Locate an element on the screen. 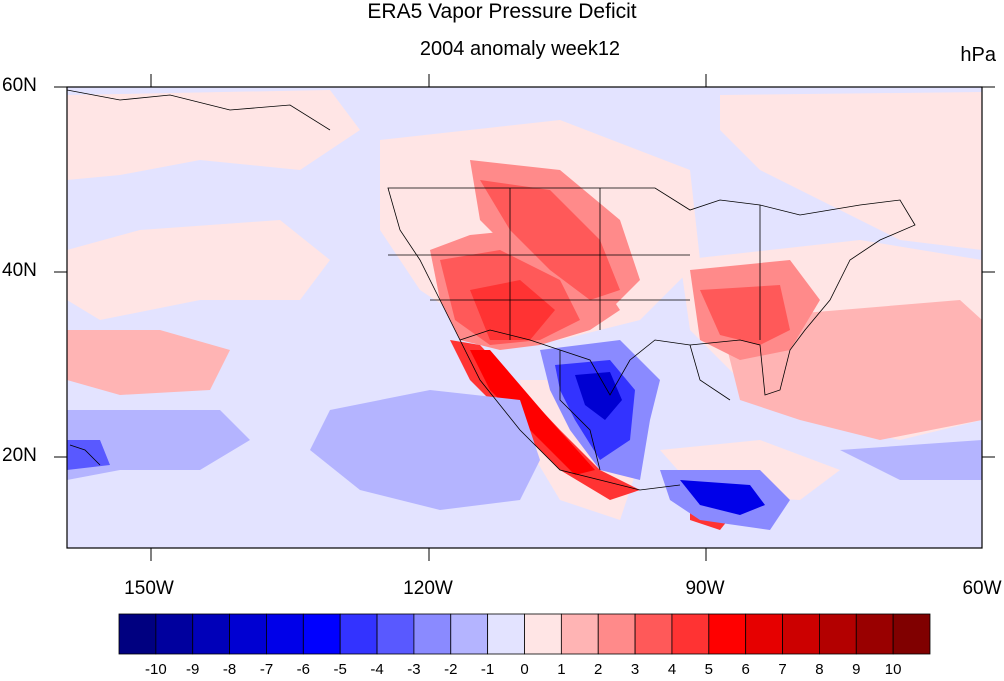 This screenshot has width=1004, height=681. colorbar-tick-label: -7 is located at coordinates (266, 669).